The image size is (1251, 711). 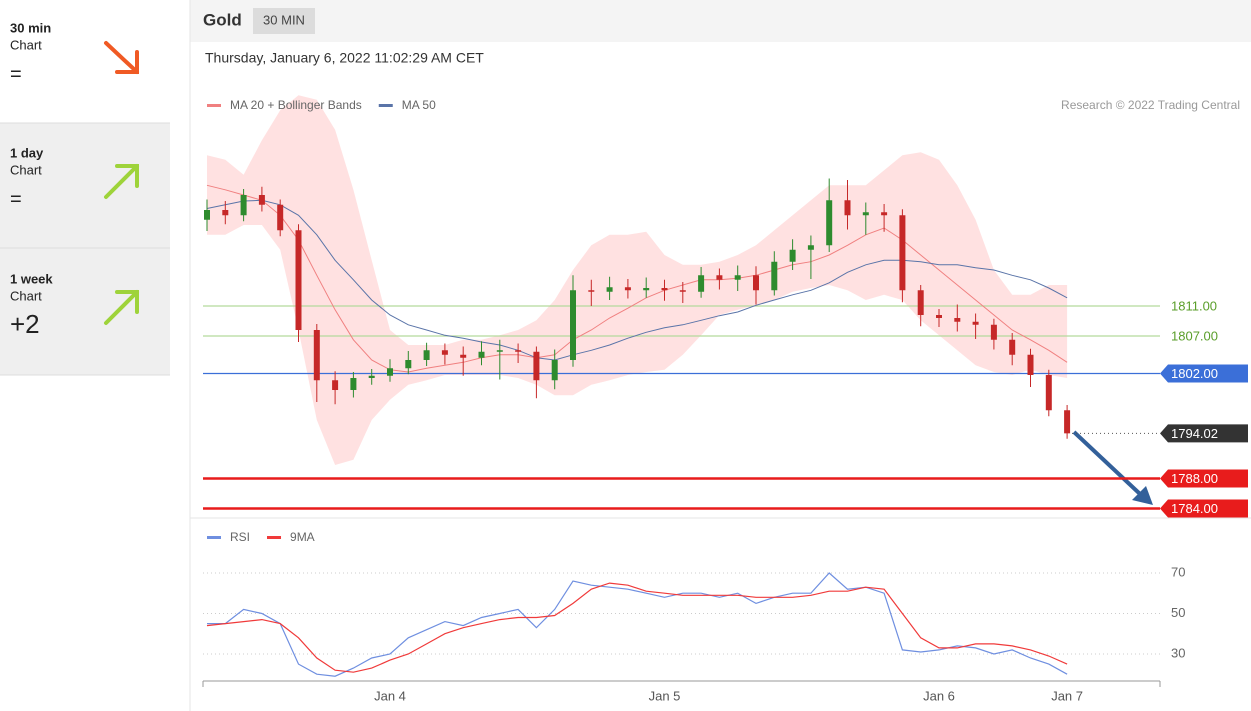 I want to click on level-label: 1811.00, so click(x=1194, y=305).